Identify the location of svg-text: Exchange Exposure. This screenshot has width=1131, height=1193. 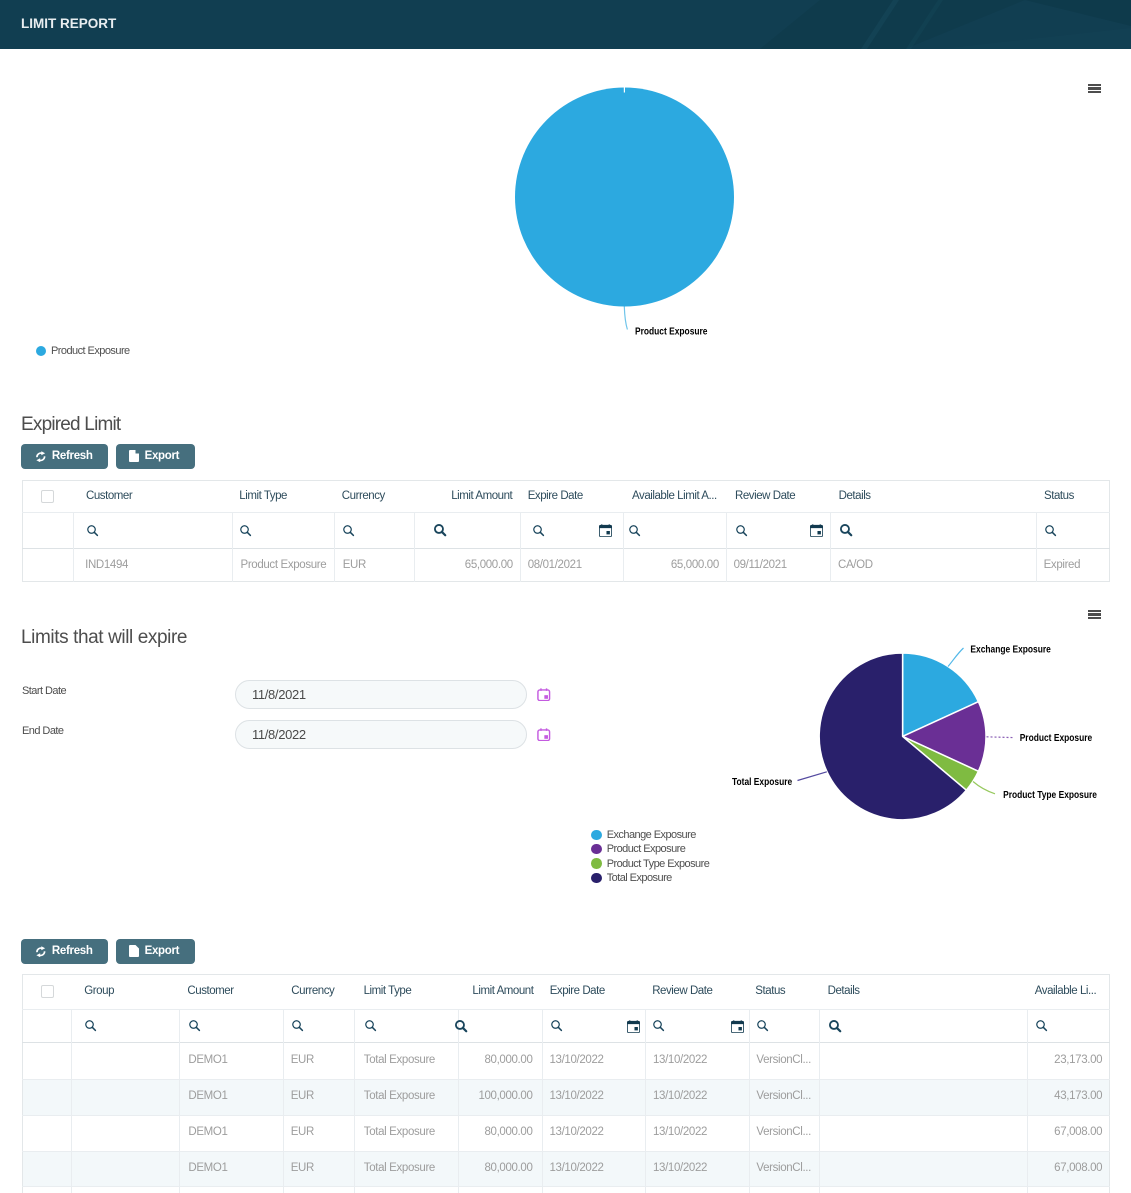
(1010, 649).